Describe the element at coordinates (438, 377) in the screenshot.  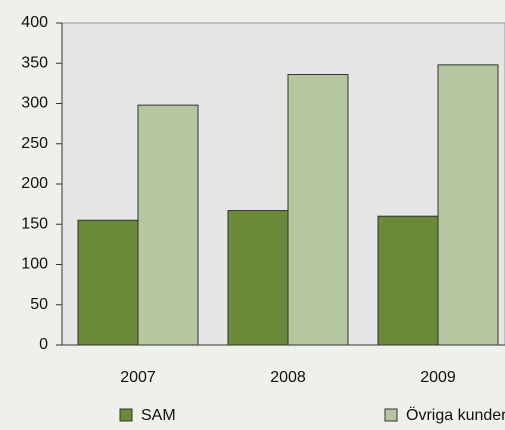
I see `x-tick-label: 2009` at that location.